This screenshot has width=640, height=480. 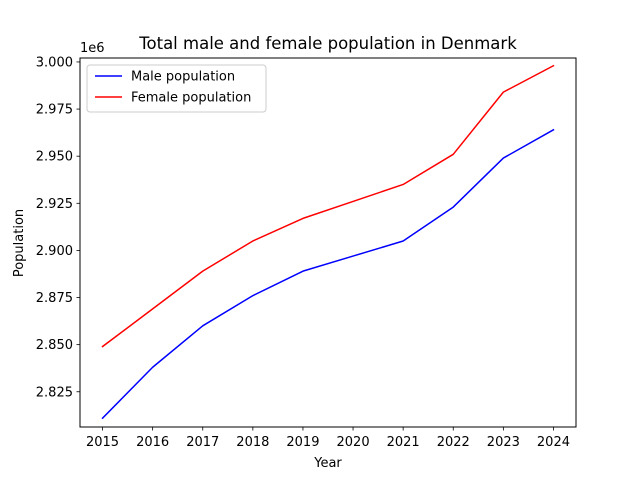 I want to click on legend-items: Male population Female population, so click(x=173, y=88).